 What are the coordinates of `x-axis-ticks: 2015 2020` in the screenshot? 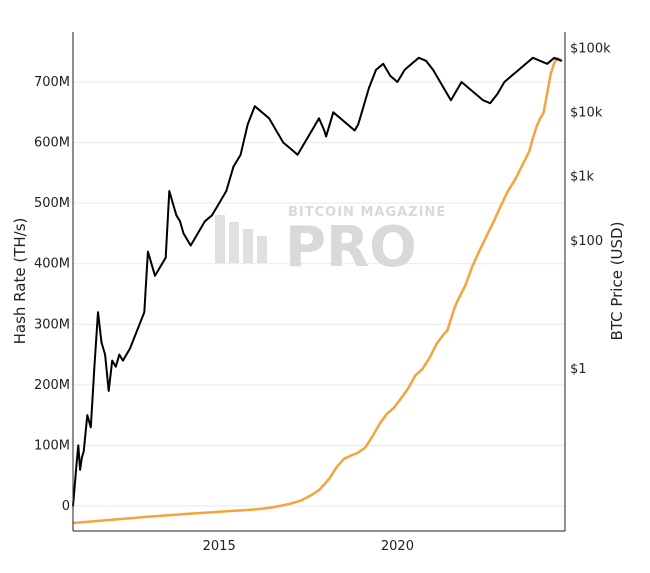 It's located at (308, 546).